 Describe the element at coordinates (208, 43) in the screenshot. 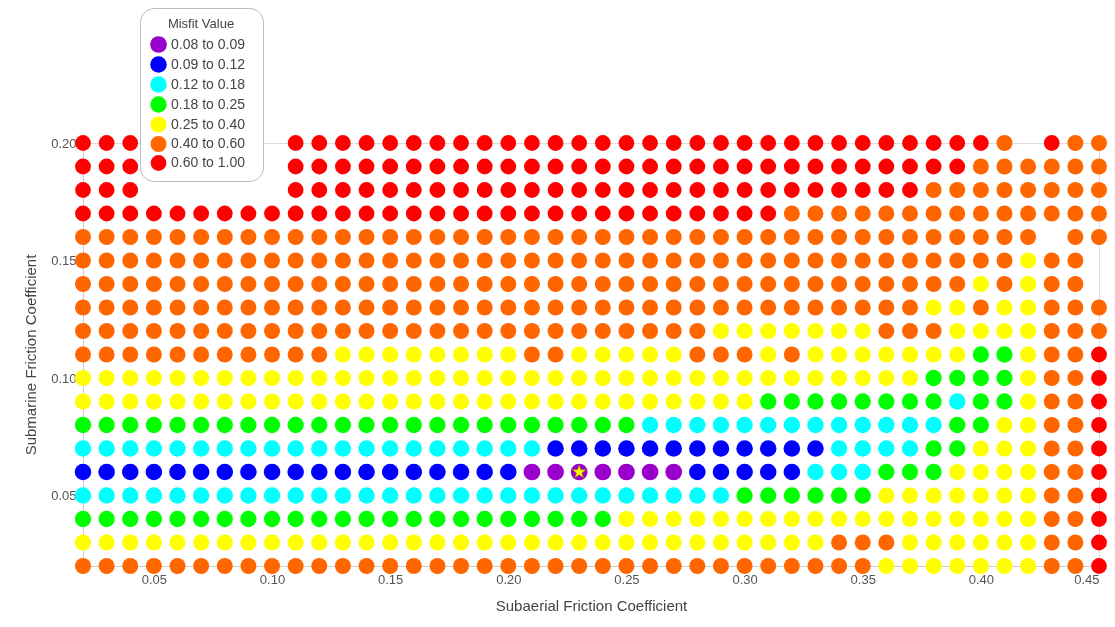

I see `legend-label: 0.08 to 0.09` at that location.